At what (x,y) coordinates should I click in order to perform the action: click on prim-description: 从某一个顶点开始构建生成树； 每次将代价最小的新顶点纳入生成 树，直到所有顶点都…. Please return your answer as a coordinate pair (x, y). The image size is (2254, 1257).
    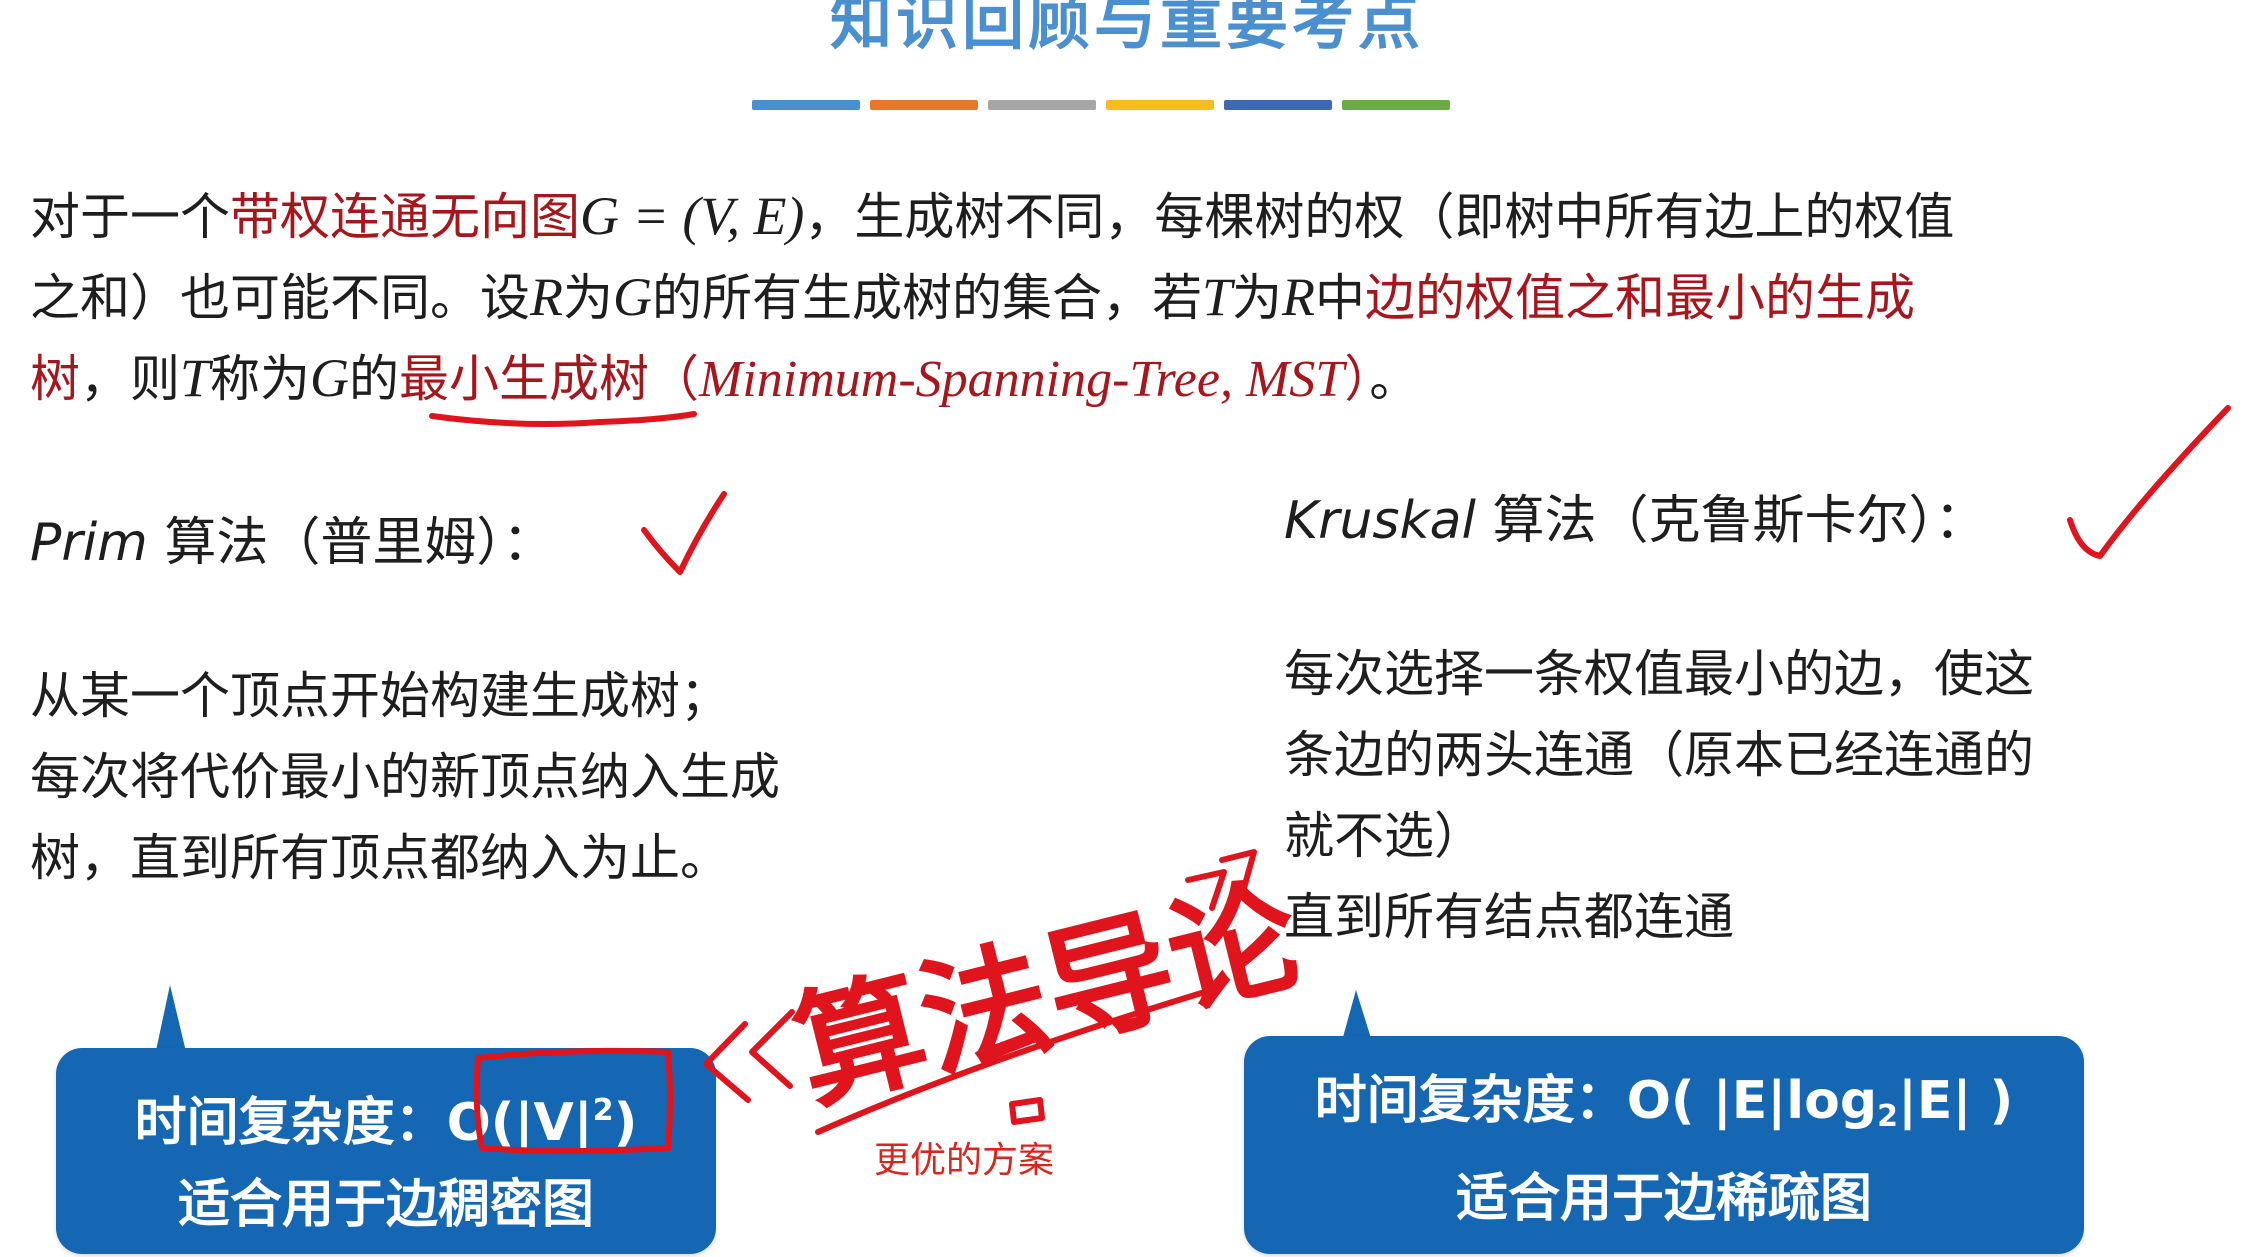
    Looking at the image, I should click on (405, 777).